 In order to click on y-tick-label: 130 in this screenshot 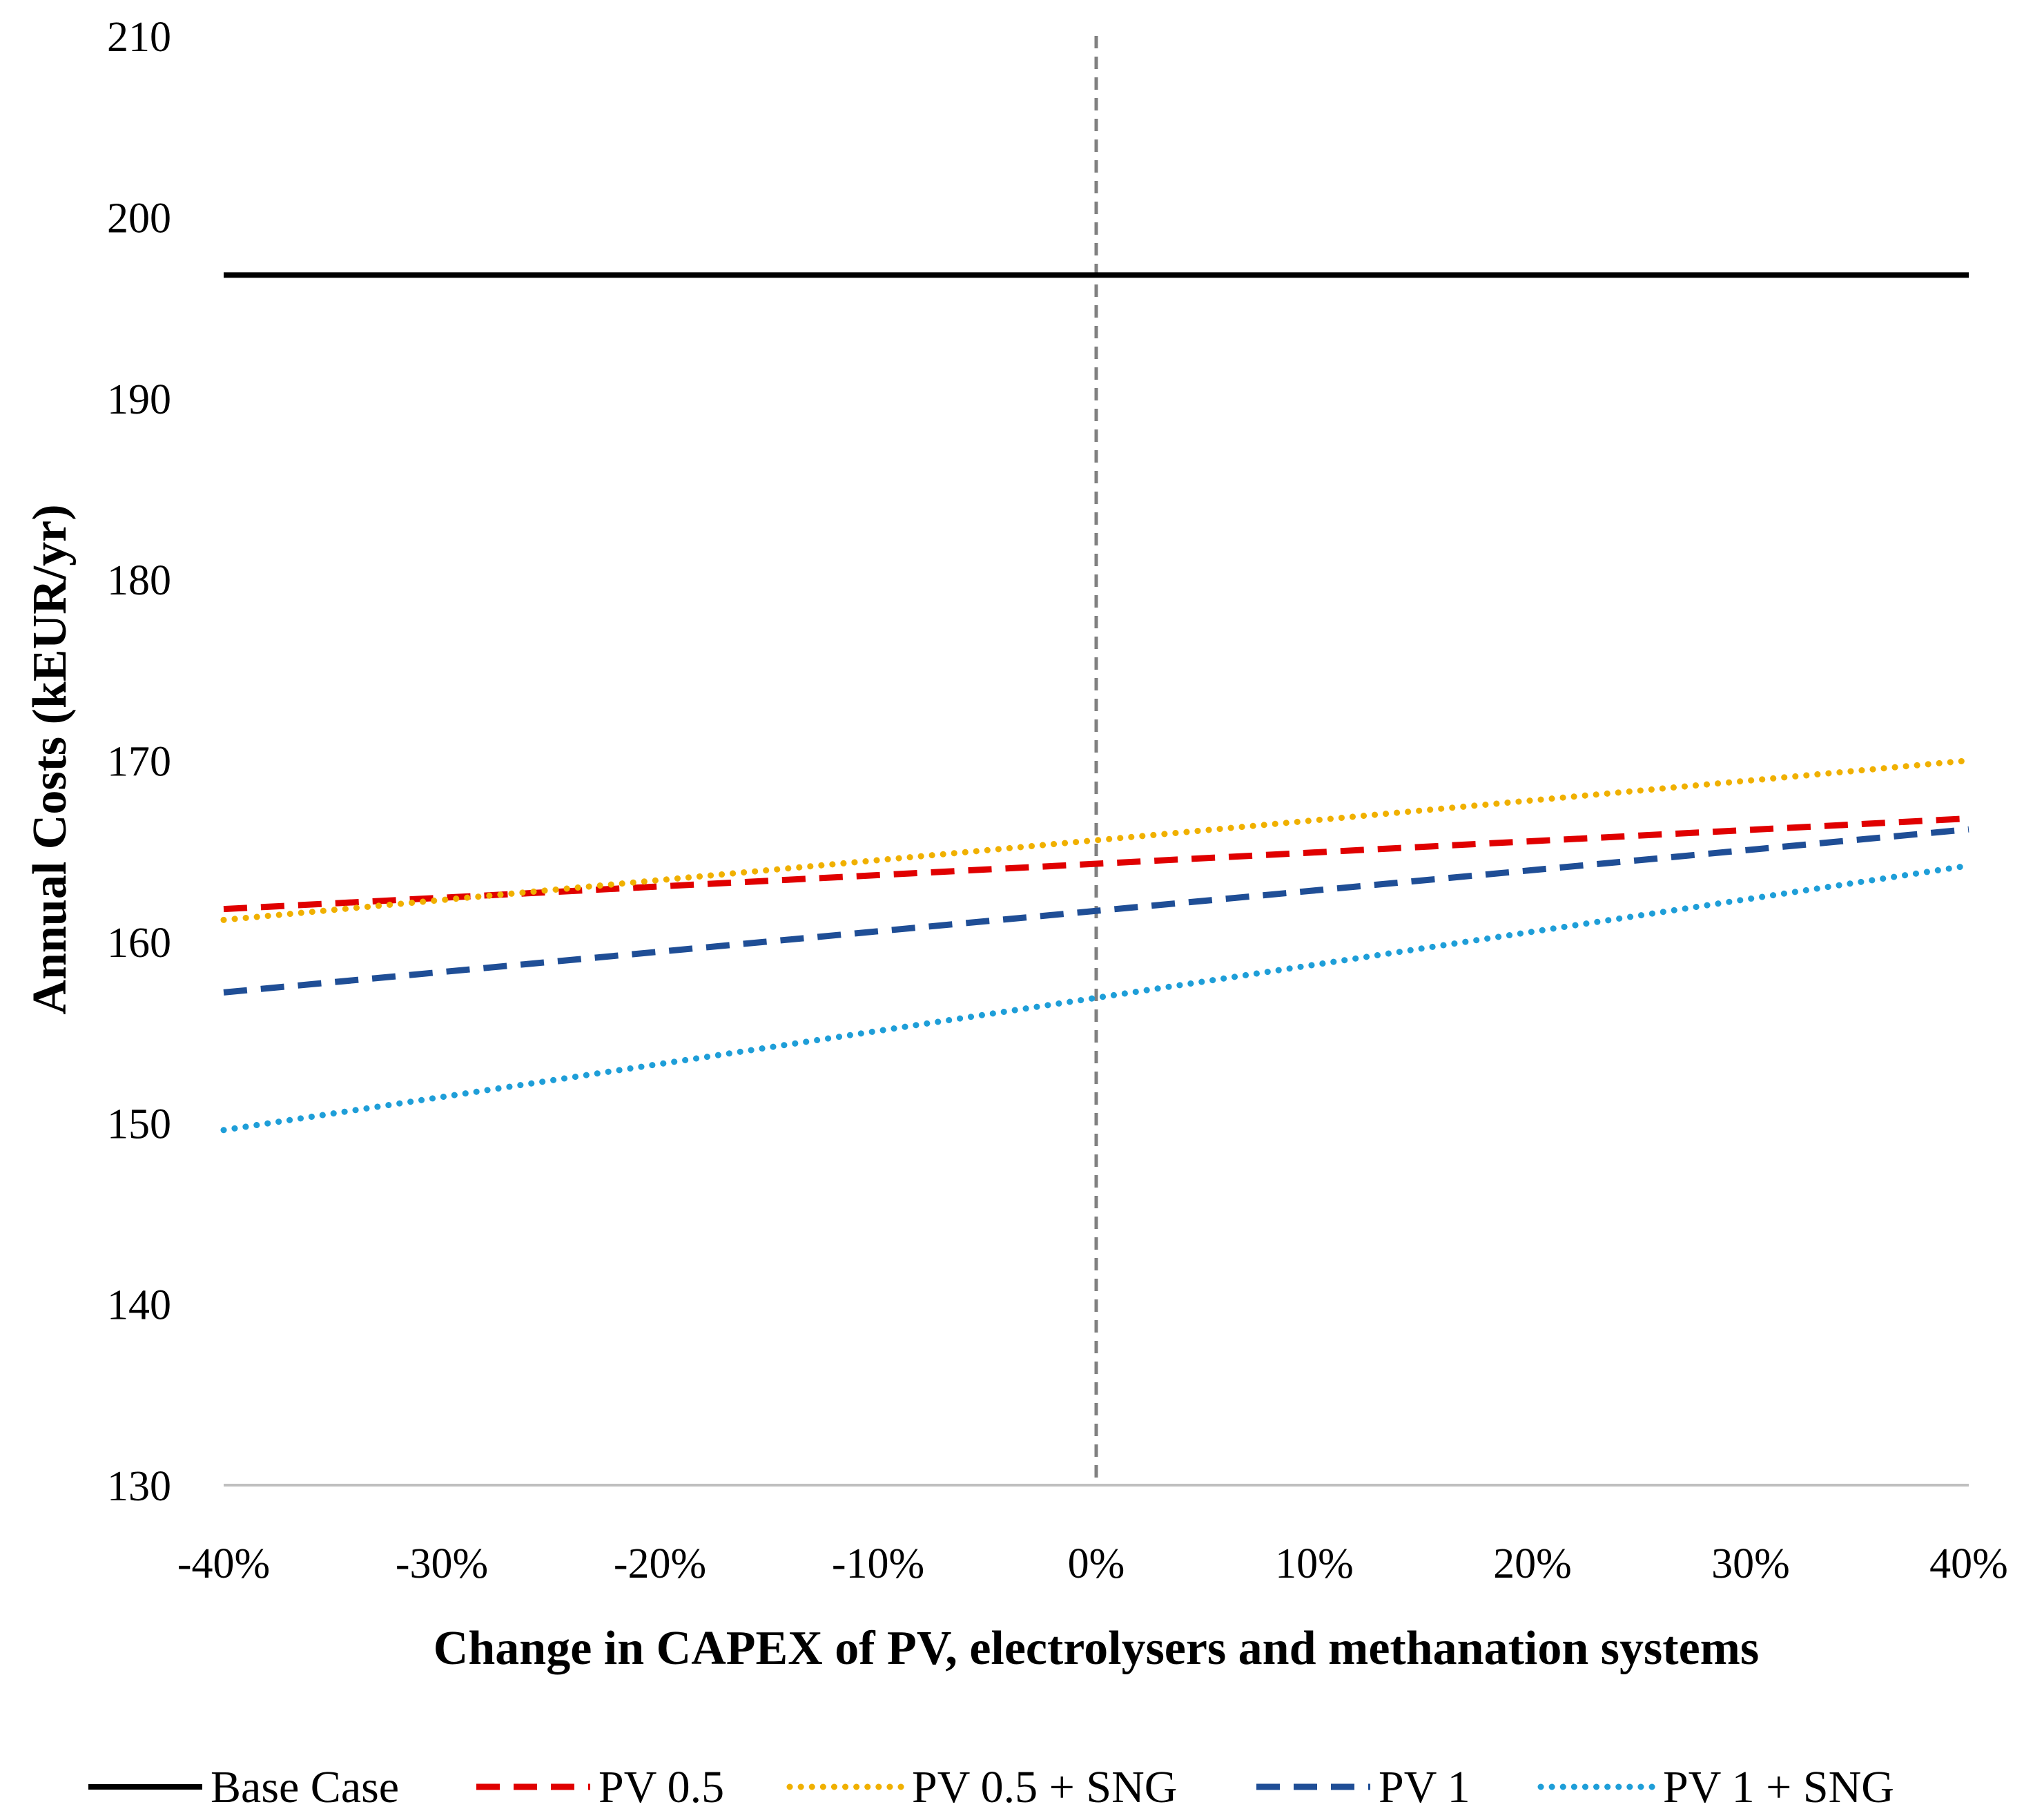, I will do `click(139, 1486)`.